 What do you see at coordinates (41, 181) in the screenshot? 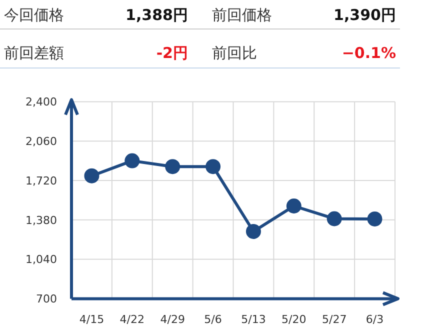
I see `y-tick-label: 1,720` at bounding box center [41, 181].